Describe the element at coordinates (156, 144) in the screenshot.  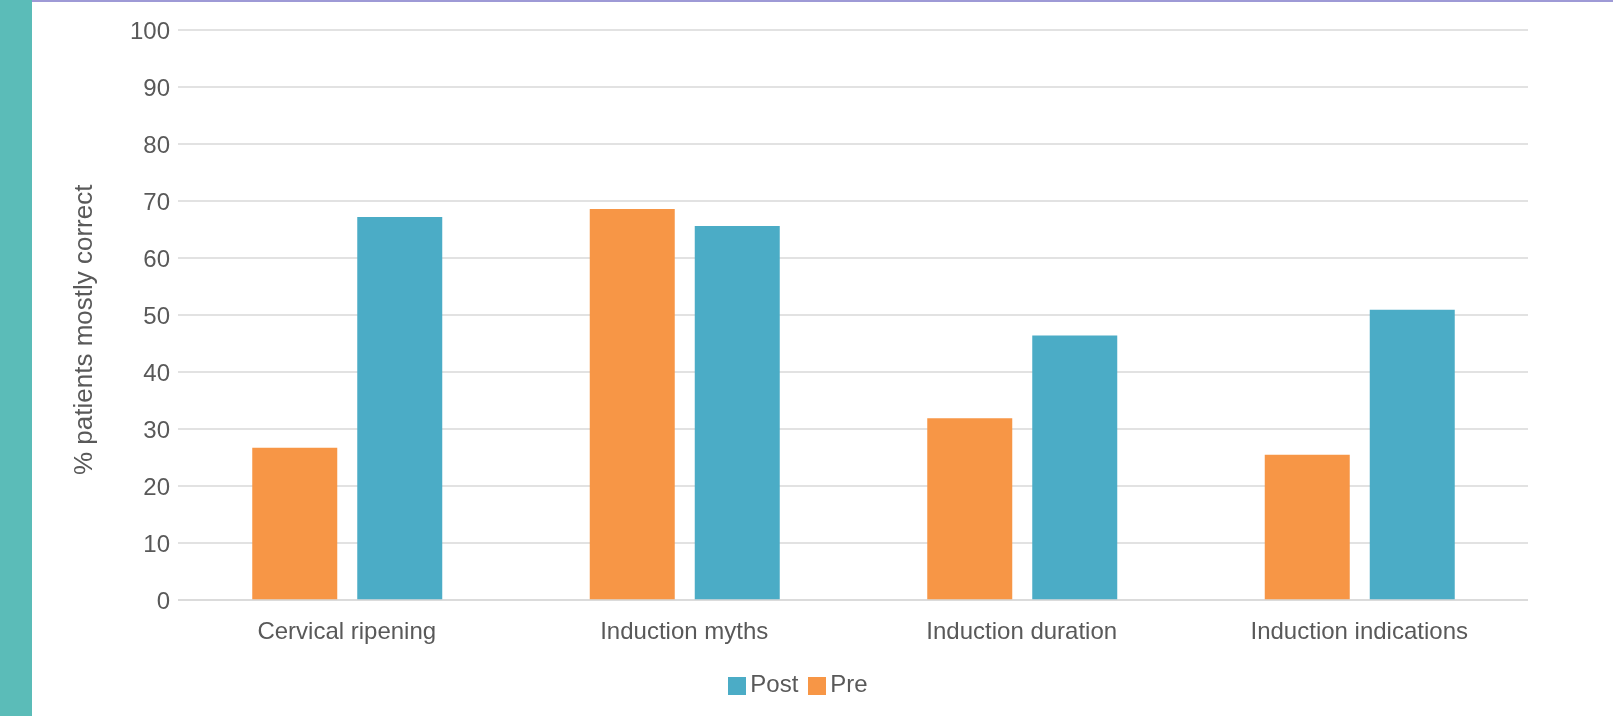
I see `y-tick-label: 80` at that location.